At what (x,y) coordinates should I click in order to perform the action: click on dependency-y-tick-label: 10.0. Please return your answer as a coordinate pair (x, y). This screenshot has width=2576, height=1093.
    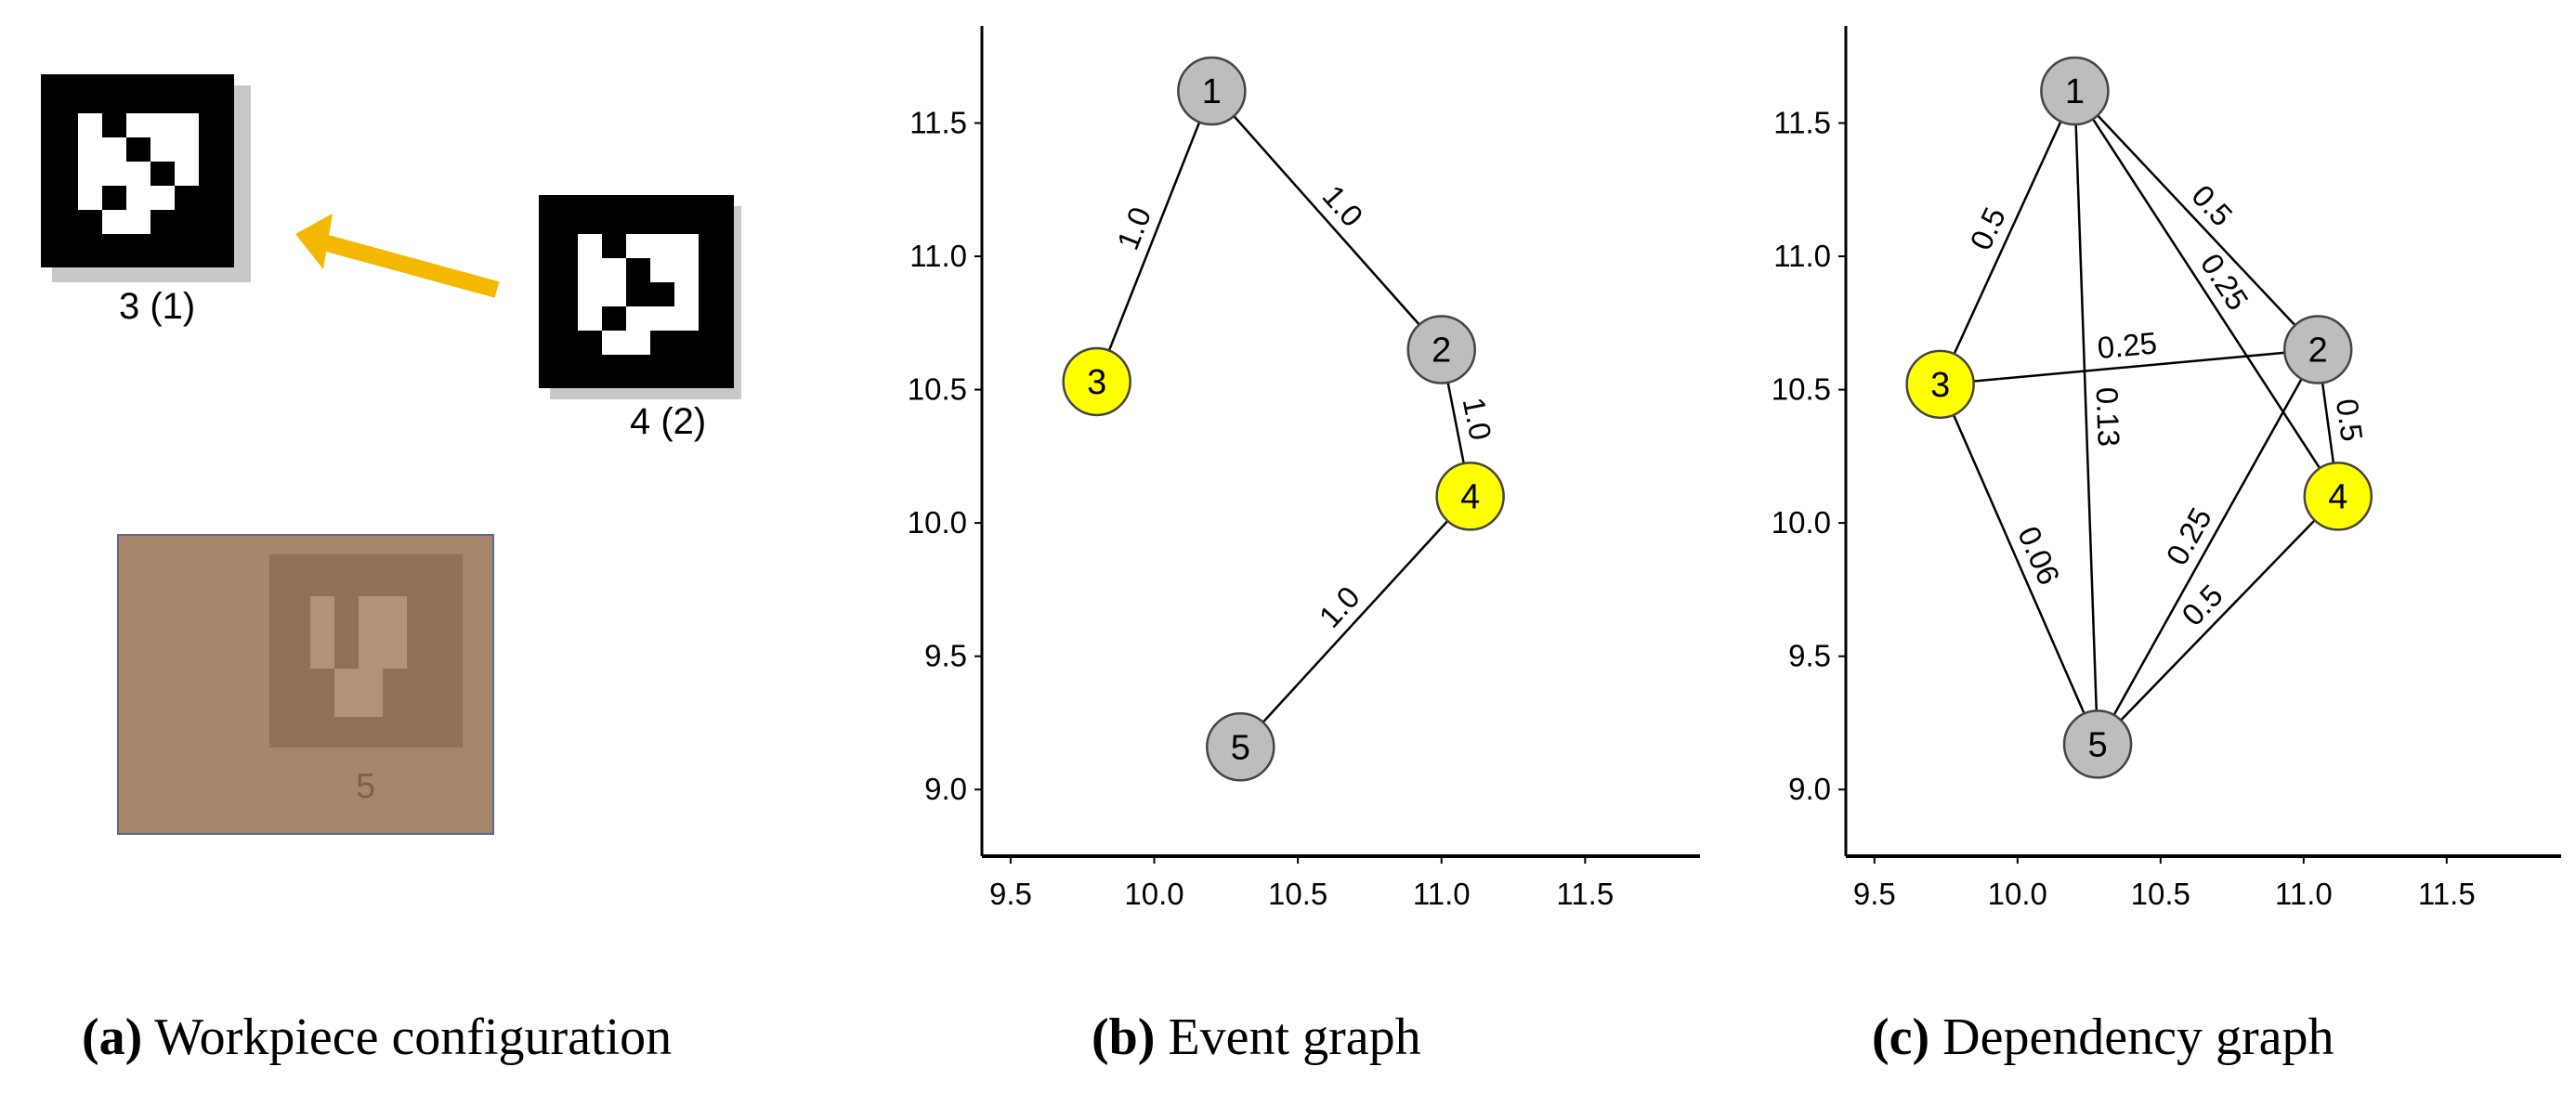
    Looking at the image, I should click on (1801, 522).